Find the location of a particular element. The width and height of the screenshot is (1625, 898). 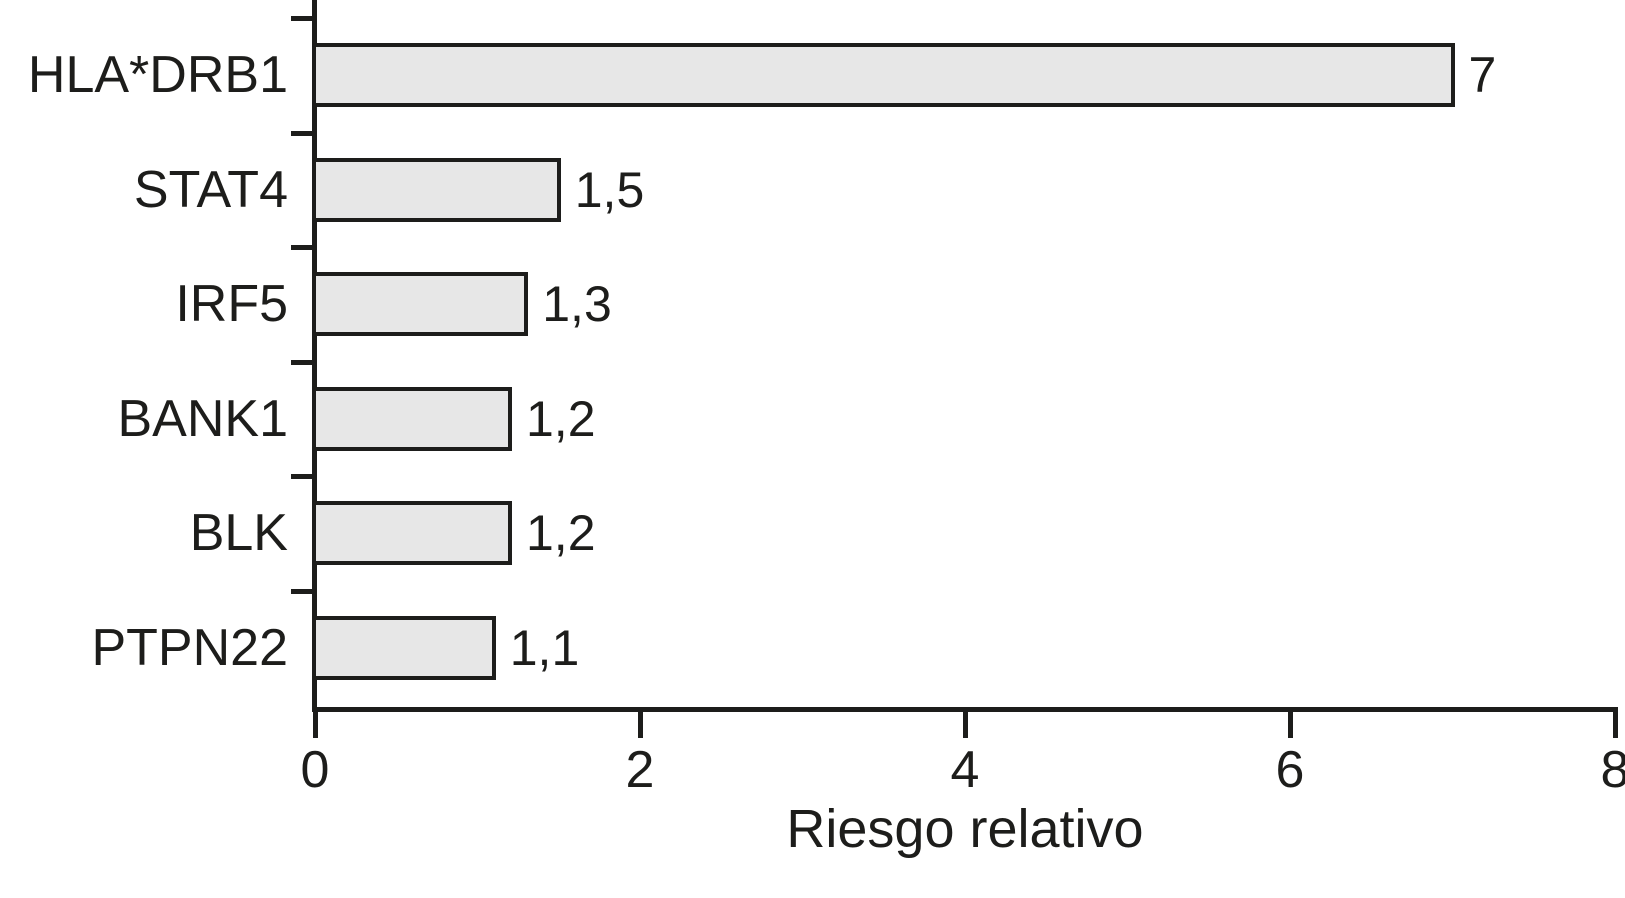

category-label-bank1: BANK1 is located at coordinates (202, 418).